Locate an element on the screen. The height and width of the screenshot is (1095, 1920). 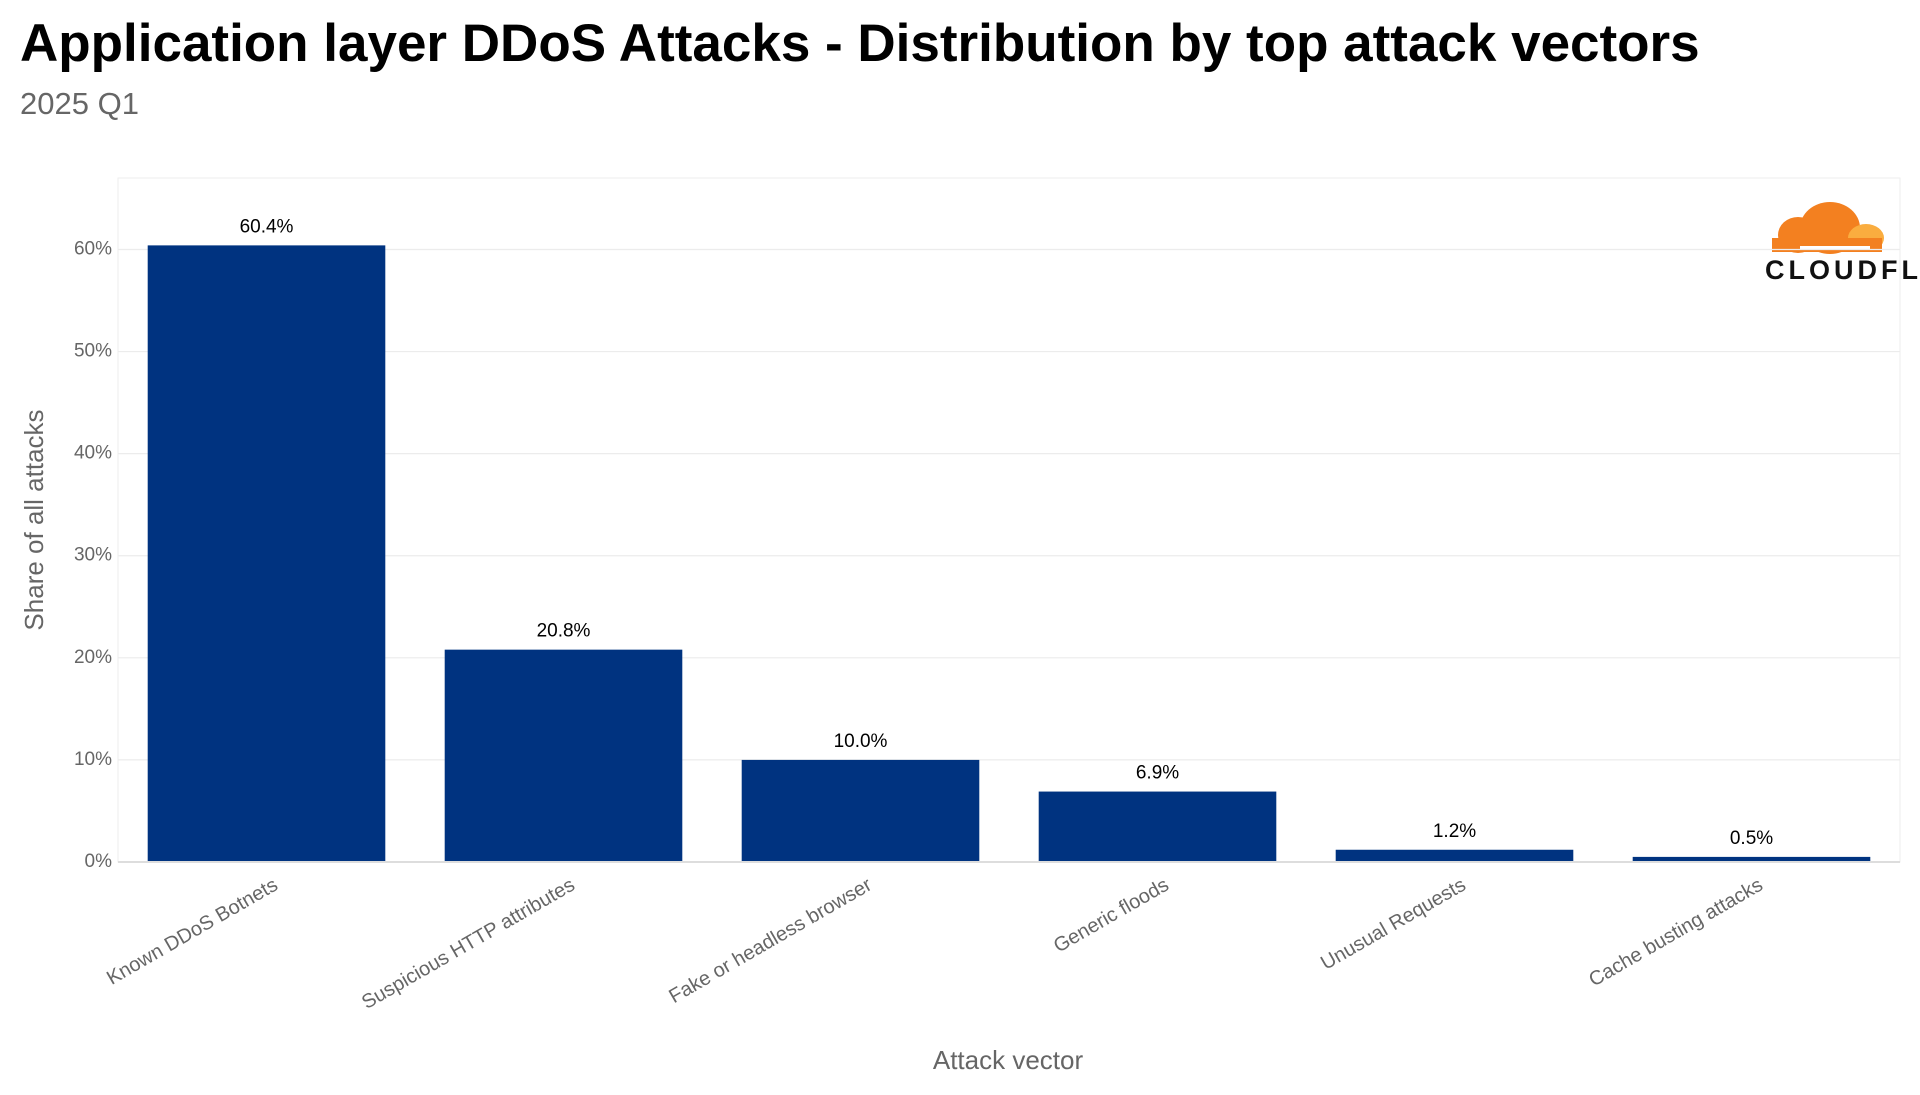
value-label: 6.9% is located at coordinates (1157, 773).